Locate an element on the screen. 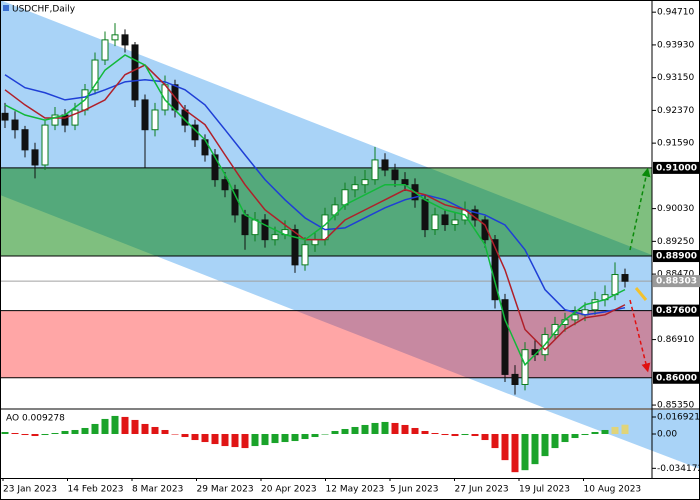 The image size is (700, 500). signal-mark is located at coordinates (641, 294).